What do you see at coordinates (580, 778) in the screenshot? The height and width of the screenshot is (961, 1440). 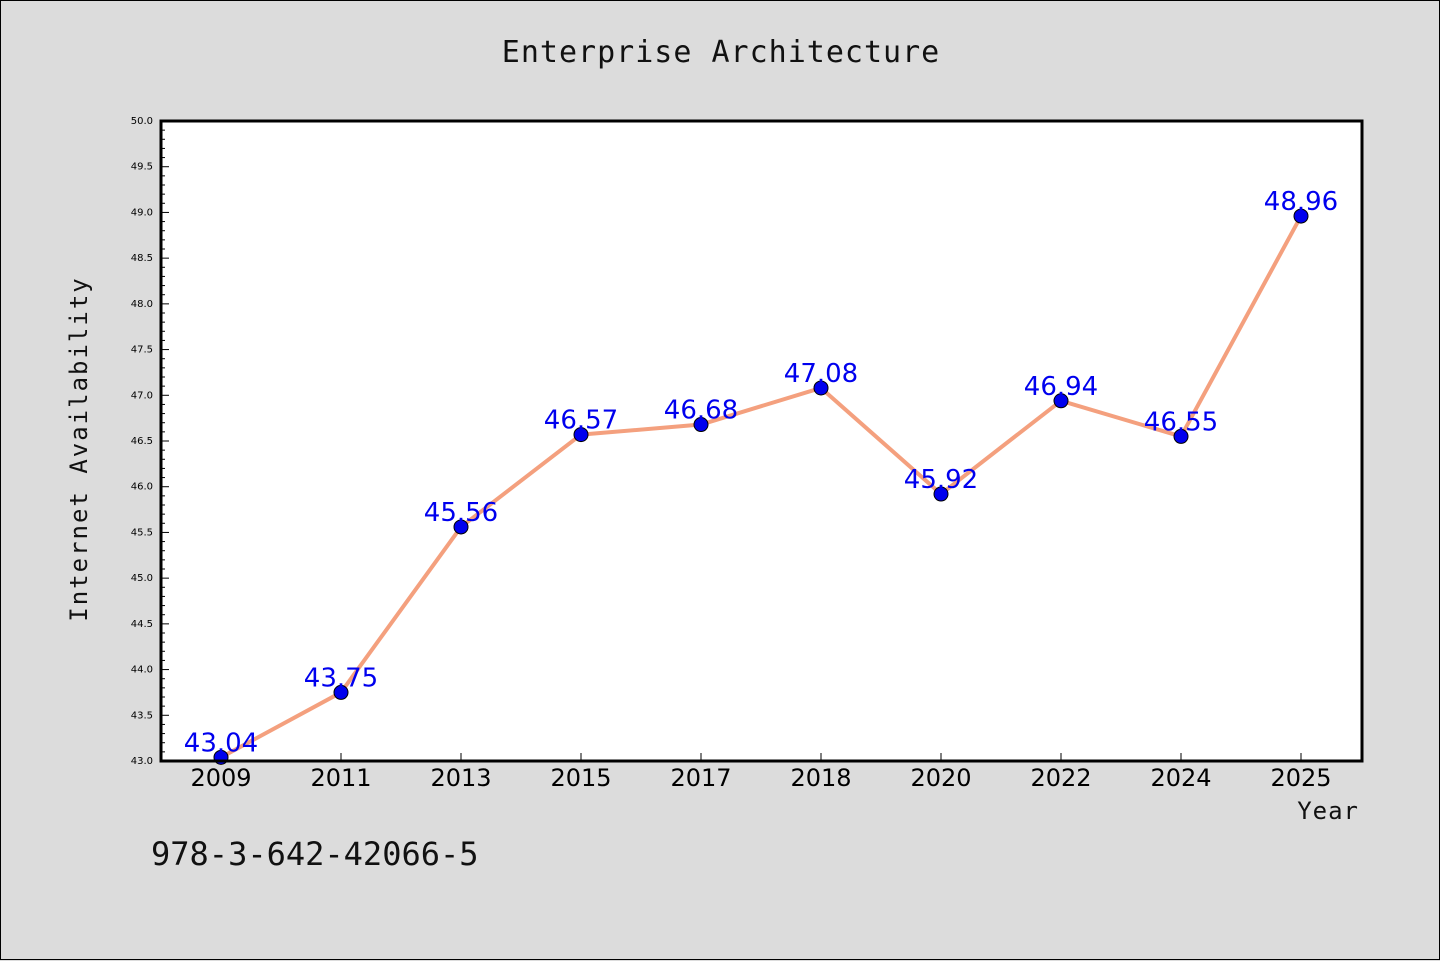 I see `x-tick-label: 2015` at bounding box center [580, 778].